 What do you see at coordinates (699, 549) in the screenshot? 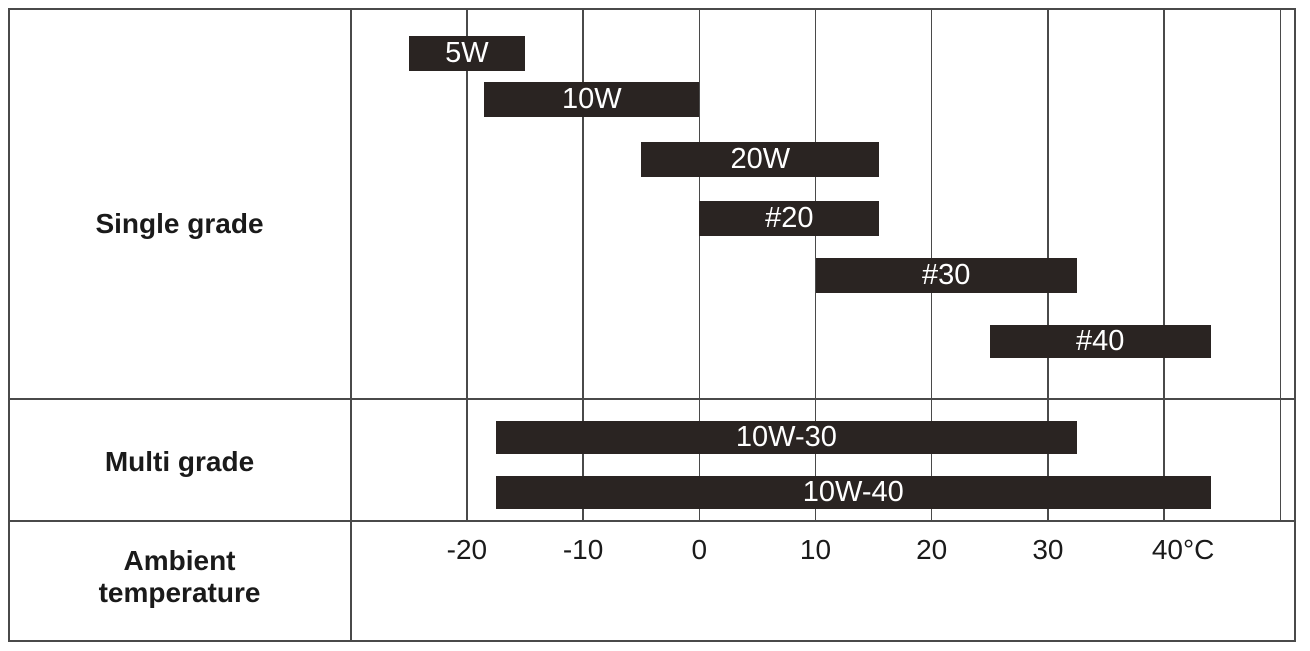
I see `x-tick-0: 0` at bounding box center [699, 549].